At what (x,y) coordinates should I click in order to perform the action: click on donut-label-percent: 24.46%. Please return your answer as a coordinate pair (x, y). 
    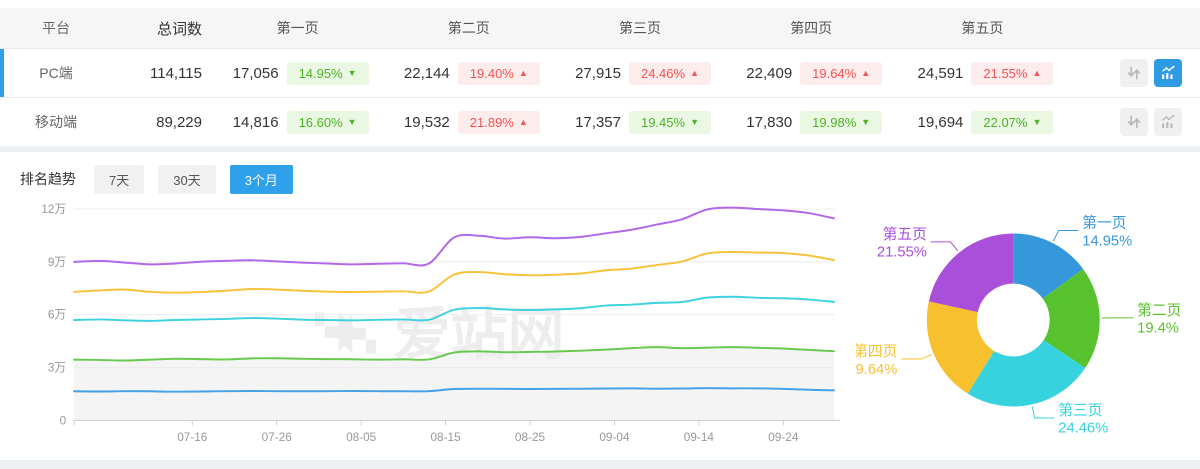
    Looking at the image, I should click on (1083, 429).